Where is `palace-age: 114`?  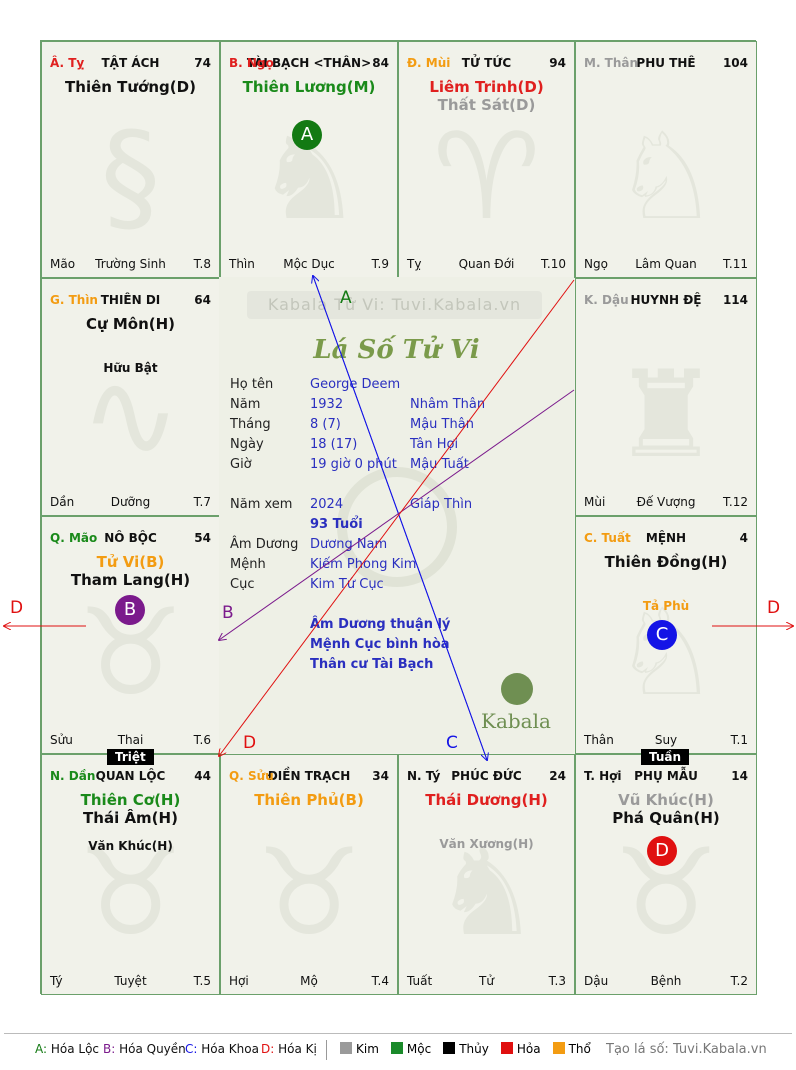
palace-age: 114 is located at coordinates (735, 300).